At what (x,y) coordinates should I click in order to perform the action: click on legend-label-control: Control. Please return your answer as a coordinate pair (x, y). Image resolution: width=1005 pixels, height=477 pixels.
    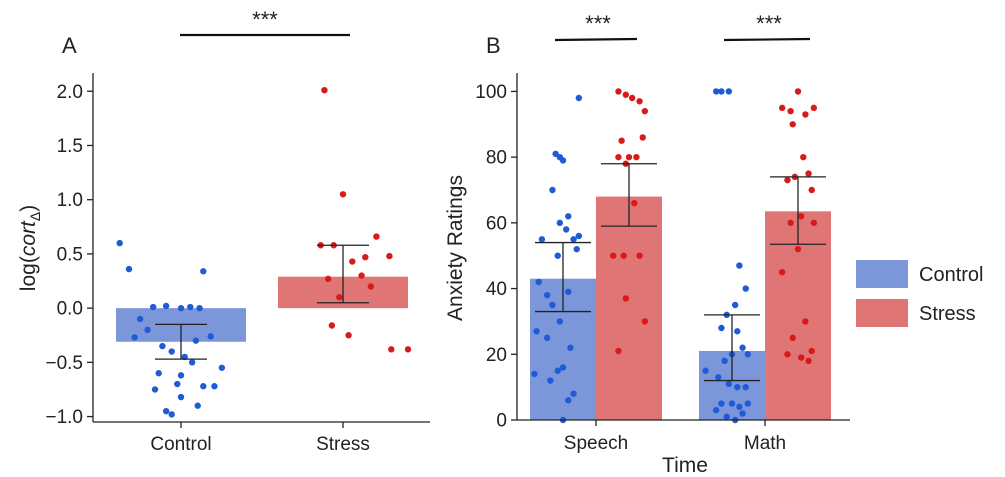
    Looking at the image, I should click on (951, 275).